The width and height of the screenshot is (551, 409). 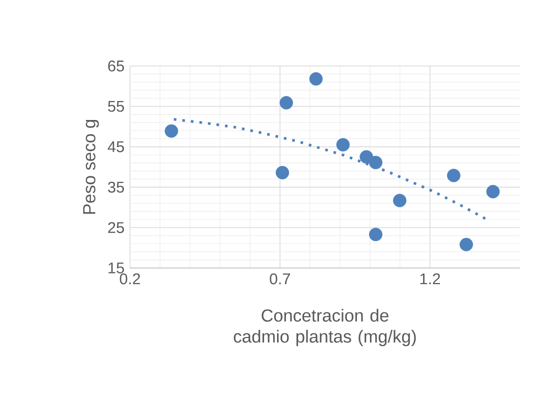 What do you see at coordinates (130, 278) in the screenshot?
I see `x-tick-label: 0.2` at bounding box center [130, 278].